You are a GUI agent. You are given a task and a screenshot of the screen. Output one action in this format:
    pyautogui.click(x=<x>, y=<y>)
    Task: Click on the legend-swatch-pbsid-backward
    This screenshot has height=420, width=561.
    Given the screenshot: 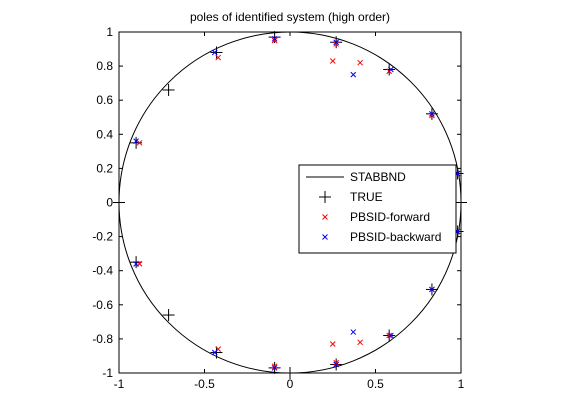 What is the action you would take?
    pyautogui.click(x=325, y=237)
    